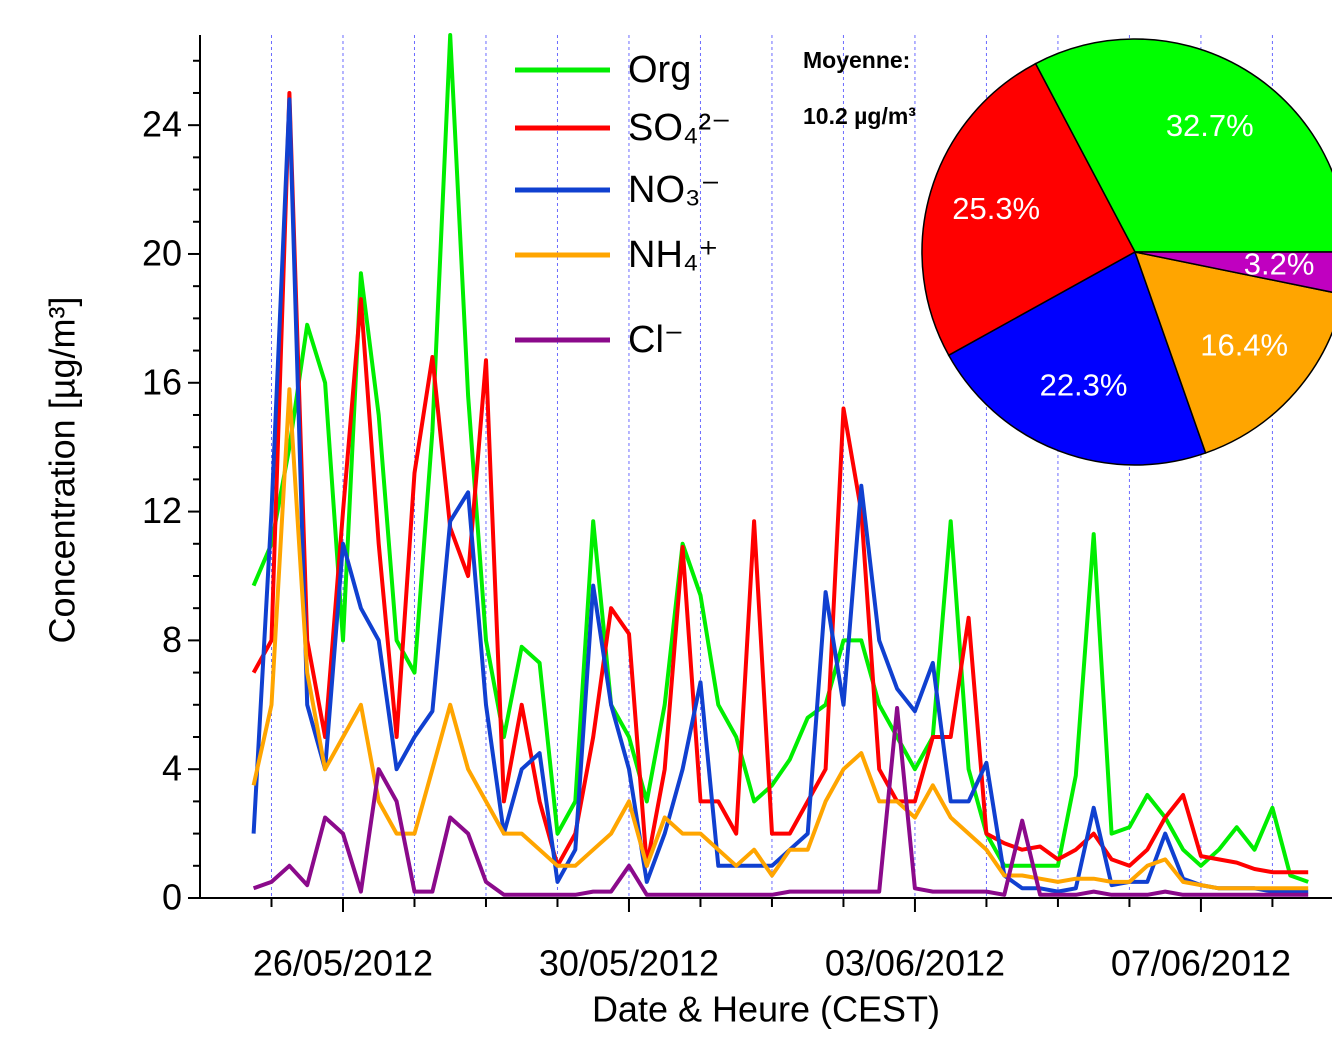  Describe the element at coordinates (780, 801) in the screenshot. I see `series-line` at that location.